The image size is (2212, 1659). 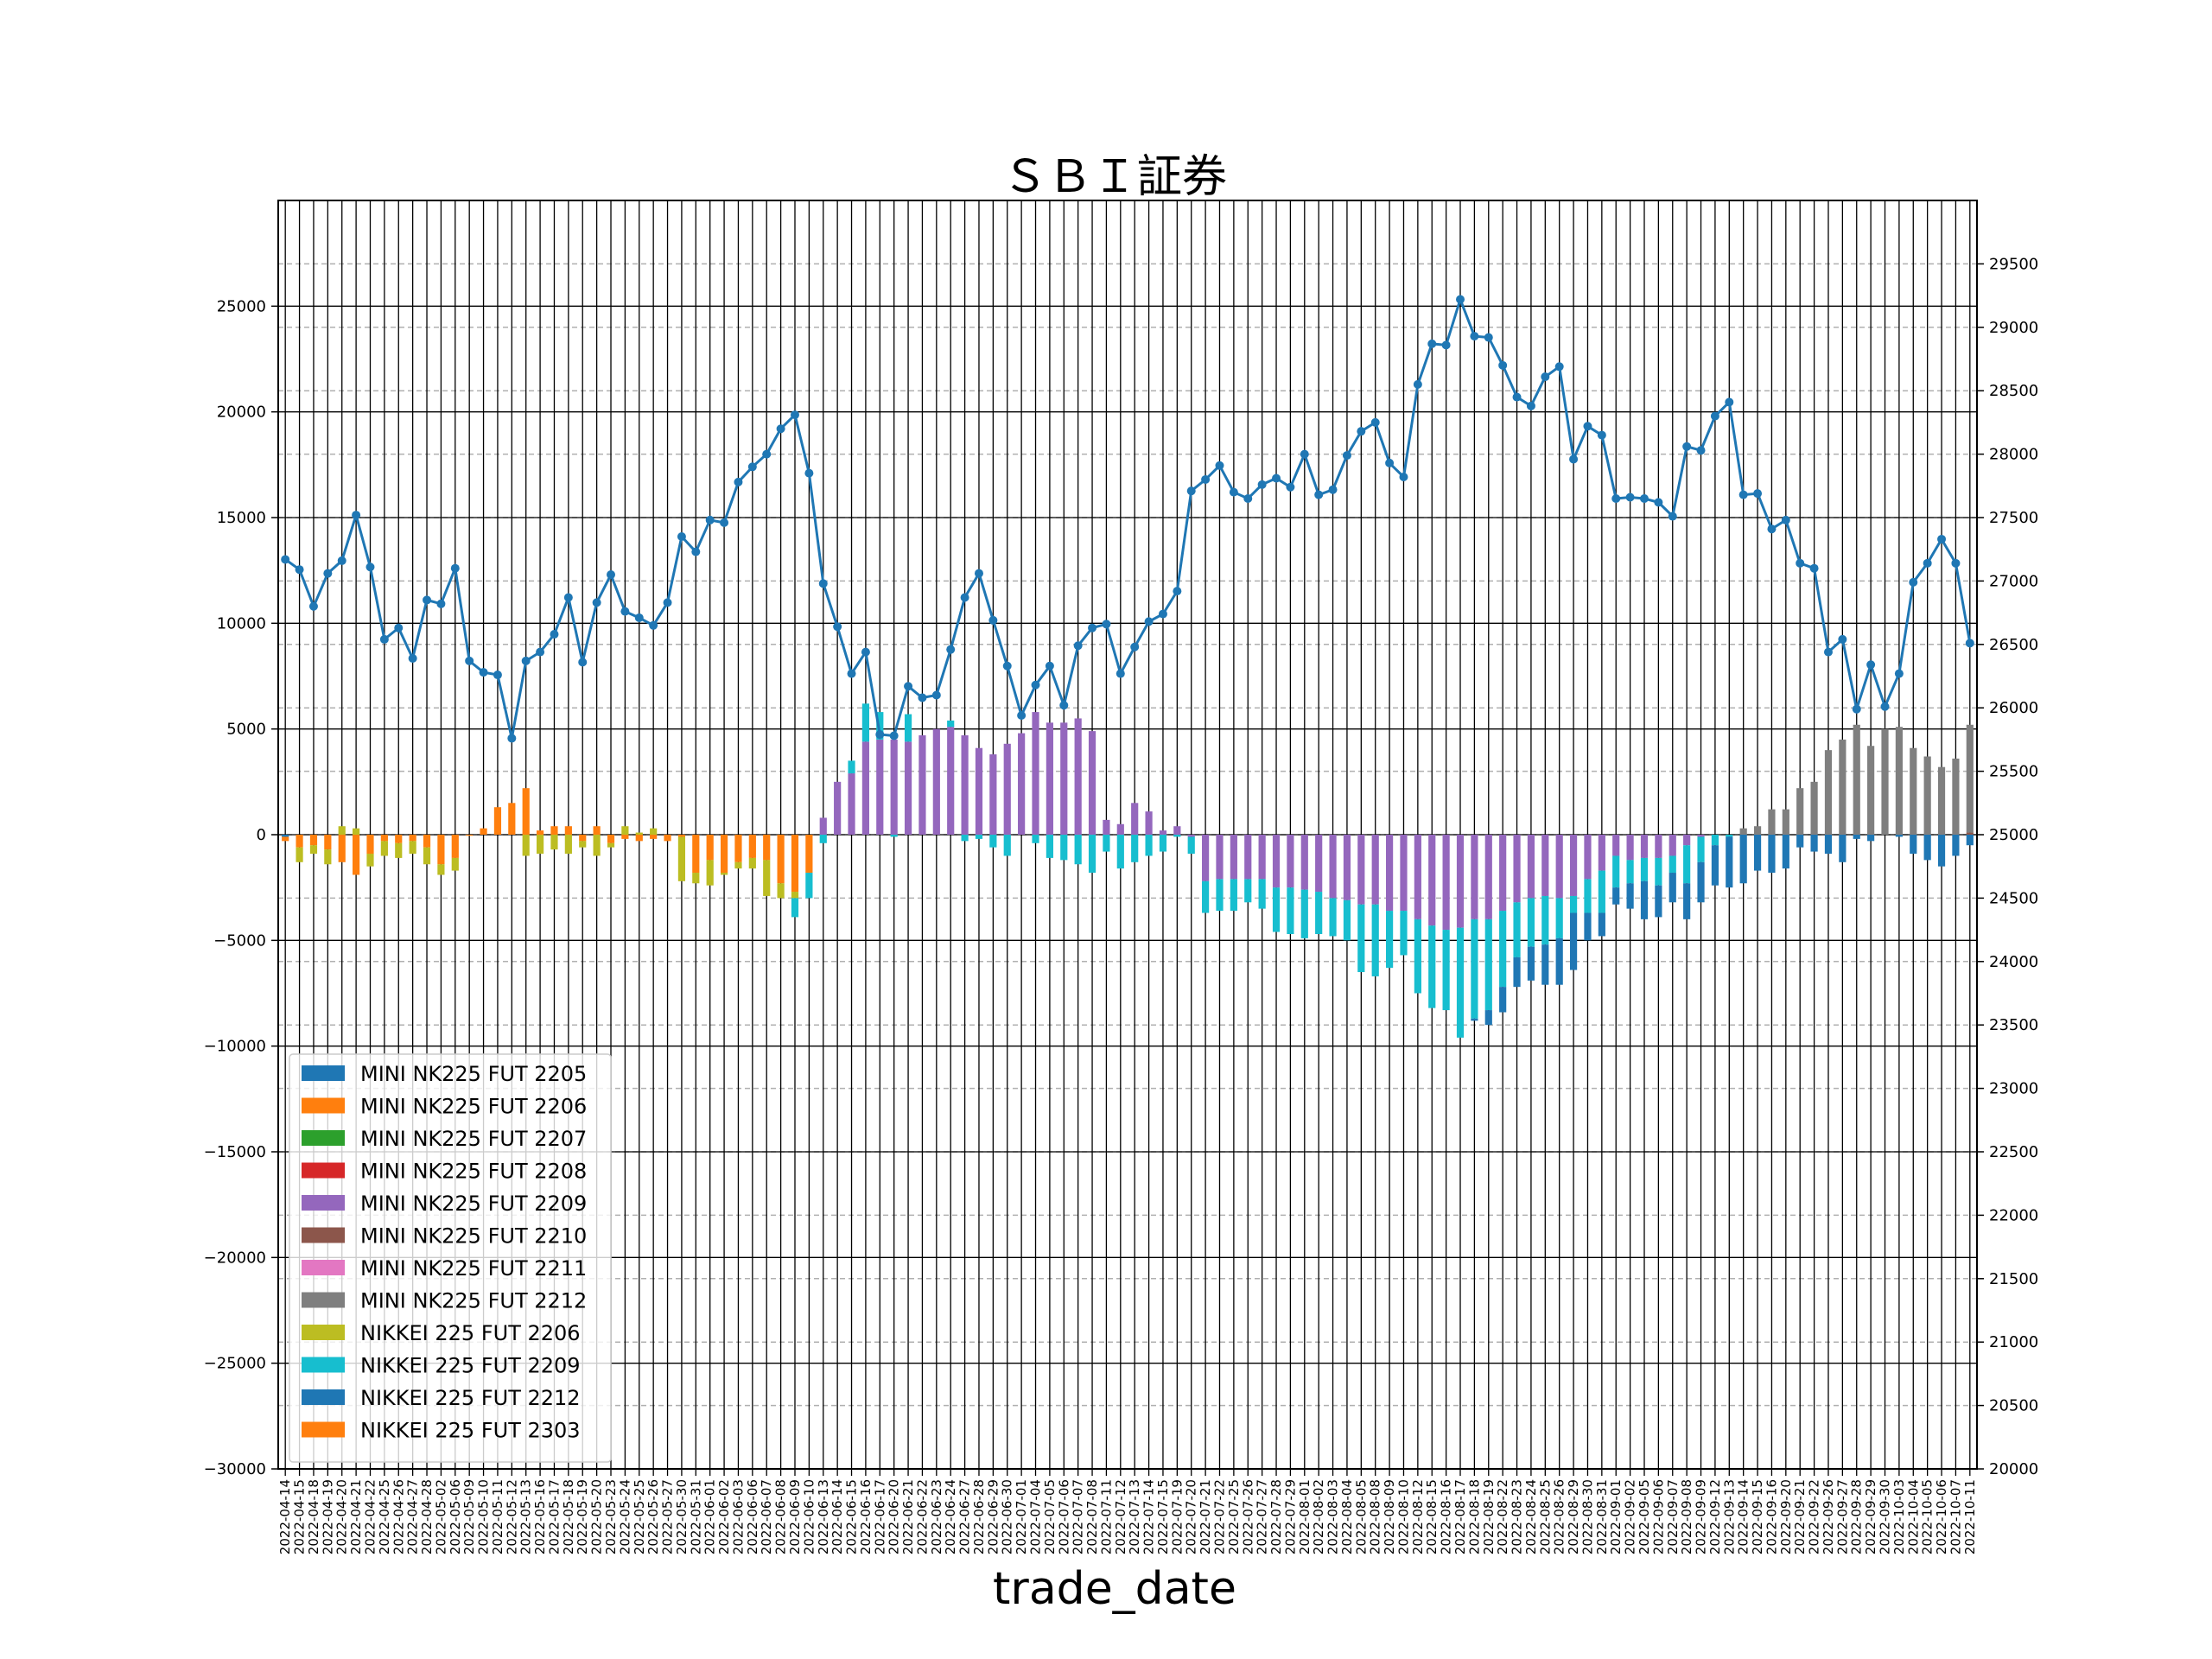 What do you see at coordinates (2013, 1279) in the screenshot?
I see `y-right-tick-label-3: 21500` at bounding box center [2013, 1279].